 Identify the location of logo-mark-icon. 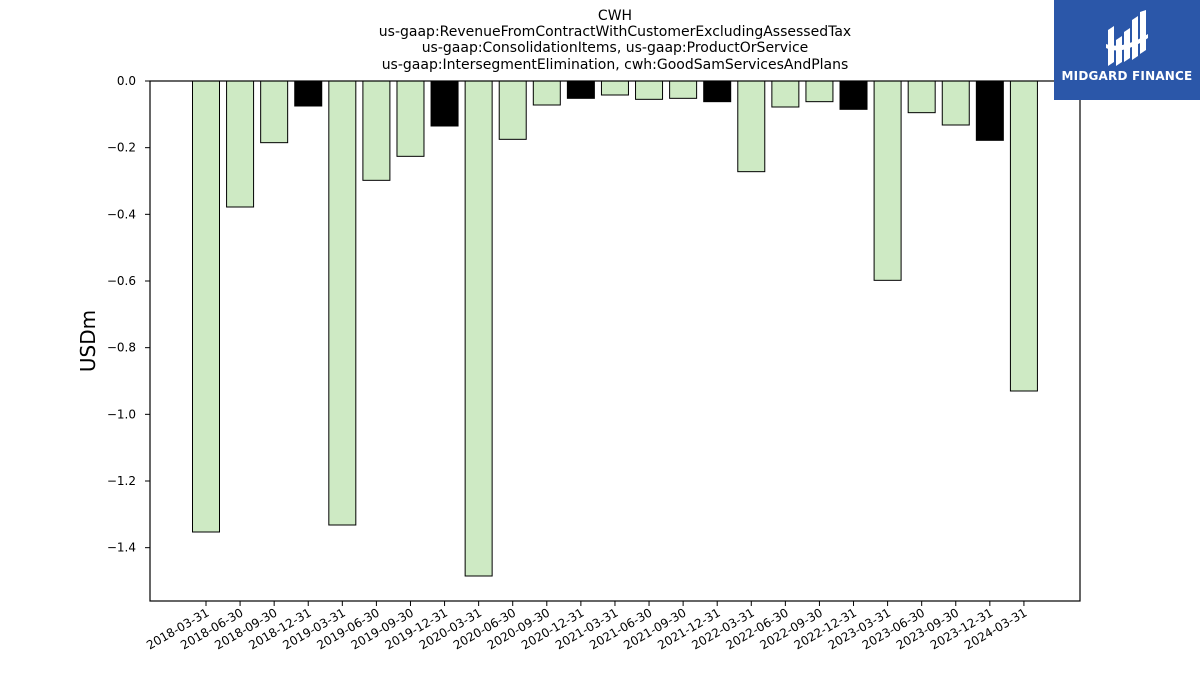
(1127, 38).